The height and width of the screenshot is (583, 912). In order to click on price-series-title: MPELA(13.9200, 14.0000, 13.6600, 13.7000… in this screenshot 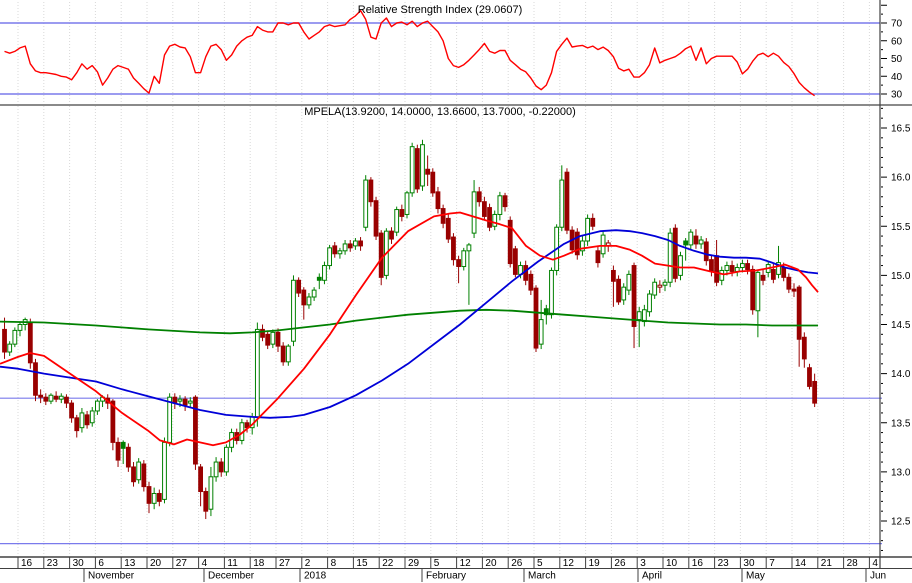, I will do `click(440, 112)`.